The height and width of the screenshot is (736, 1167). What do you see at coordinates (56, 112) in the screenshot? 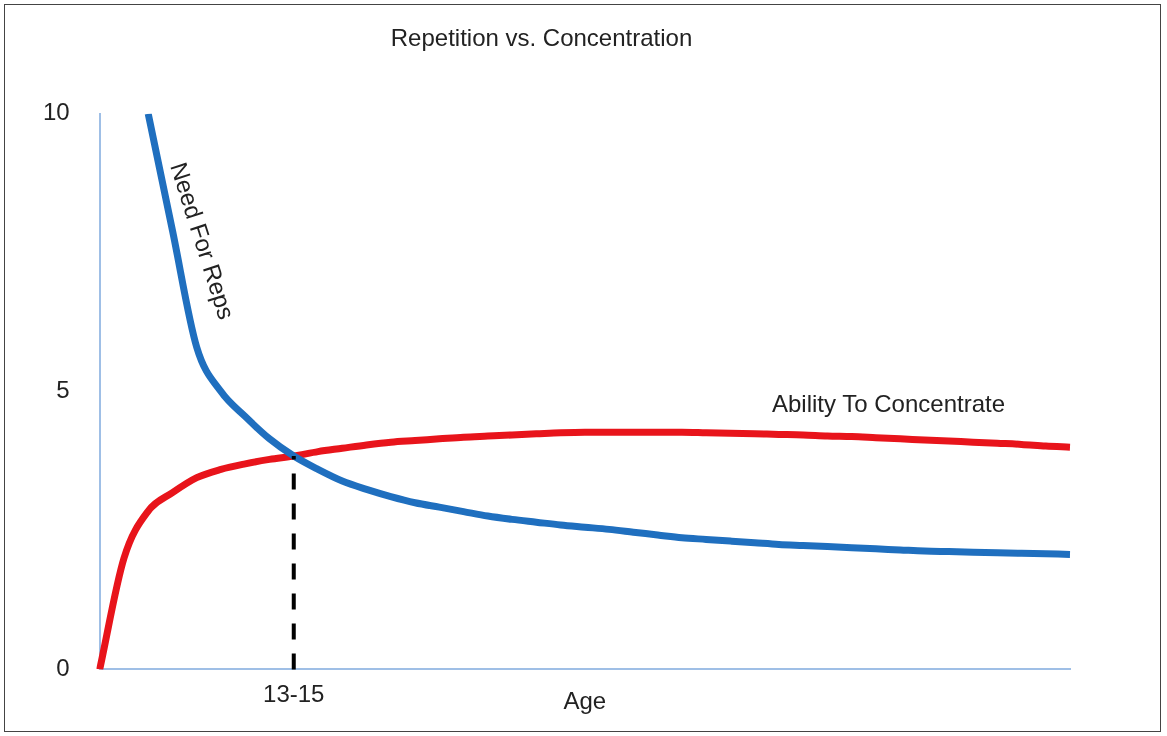
I see `y-tick-label: 10` at bounding box center [56, 112].